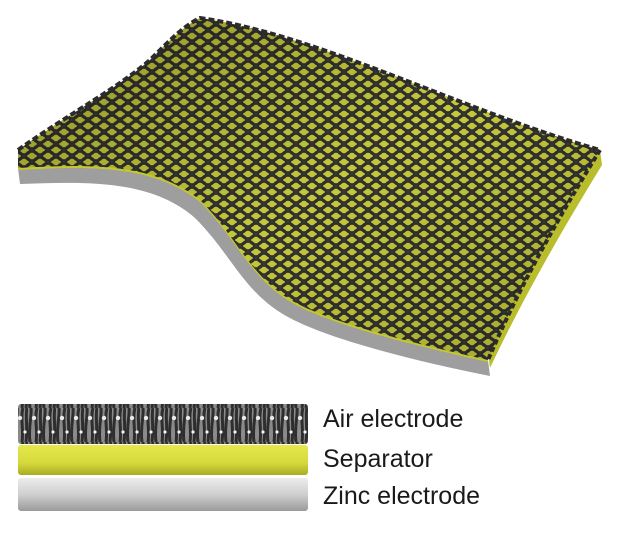  What do you see at coordinates (402, 496) in the screenshot?
I see `legend-label-zinc-electrode: Zinc electrode` at bounding box center [402, 496].